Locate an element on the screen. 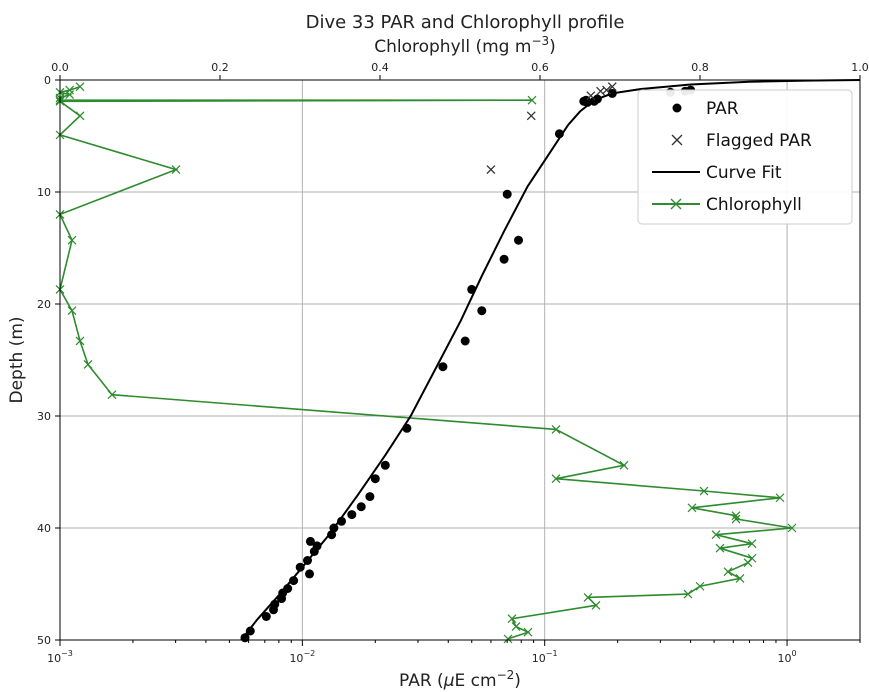  chlorophyll-point-41-b is located at coordinates (508, 639).